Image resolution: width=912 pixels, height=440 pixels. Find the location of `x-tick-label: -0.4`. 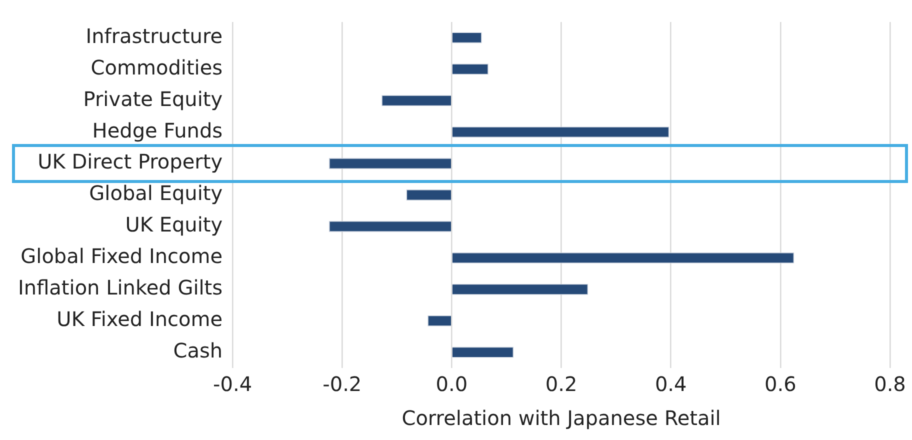

x-tick-label: -0.4 is located at coordinates (232, 384).